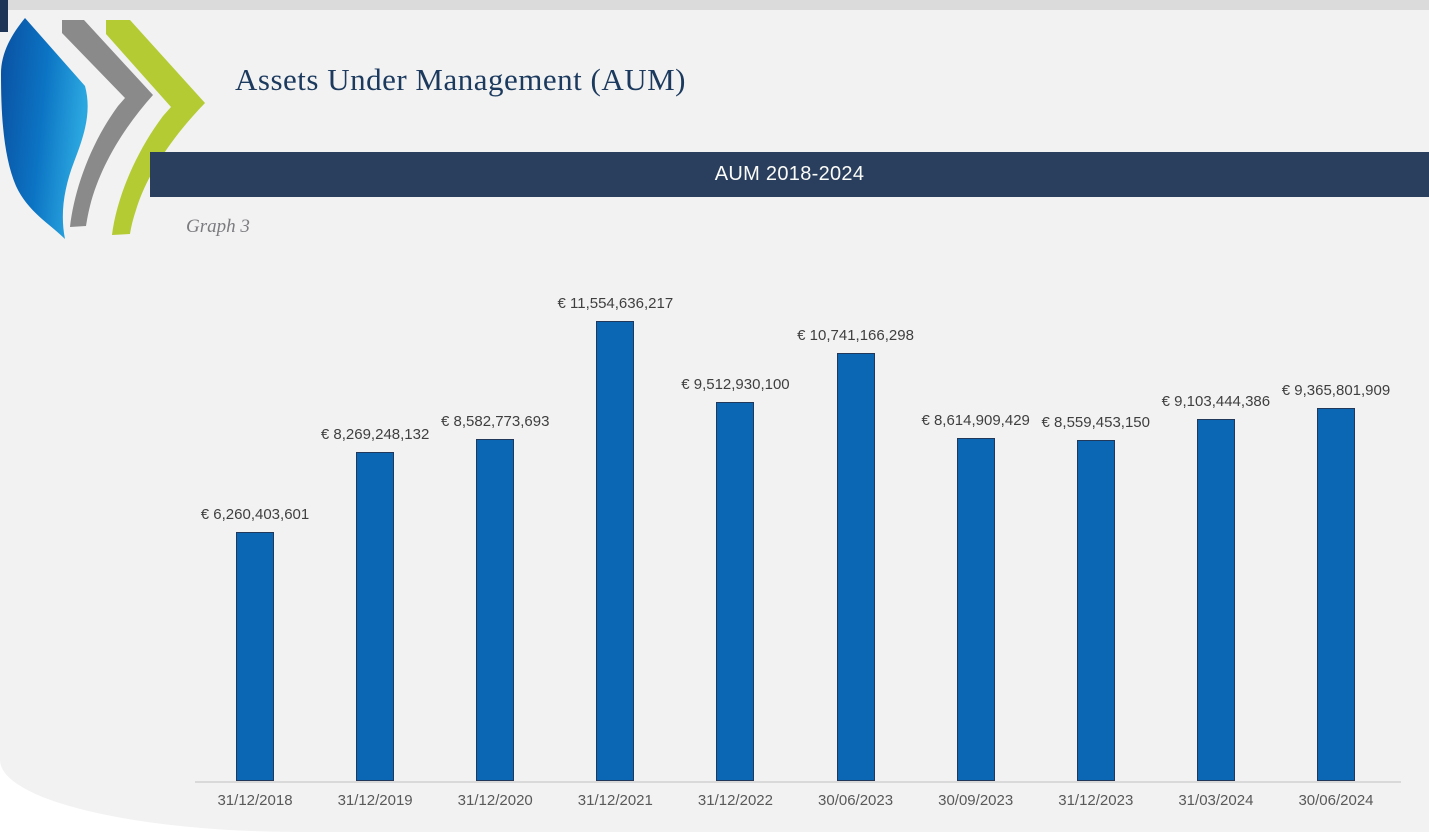  Describe the element at coordinates (615, 551) in the screenshot. I see `bar-31-12-2021` at that location.